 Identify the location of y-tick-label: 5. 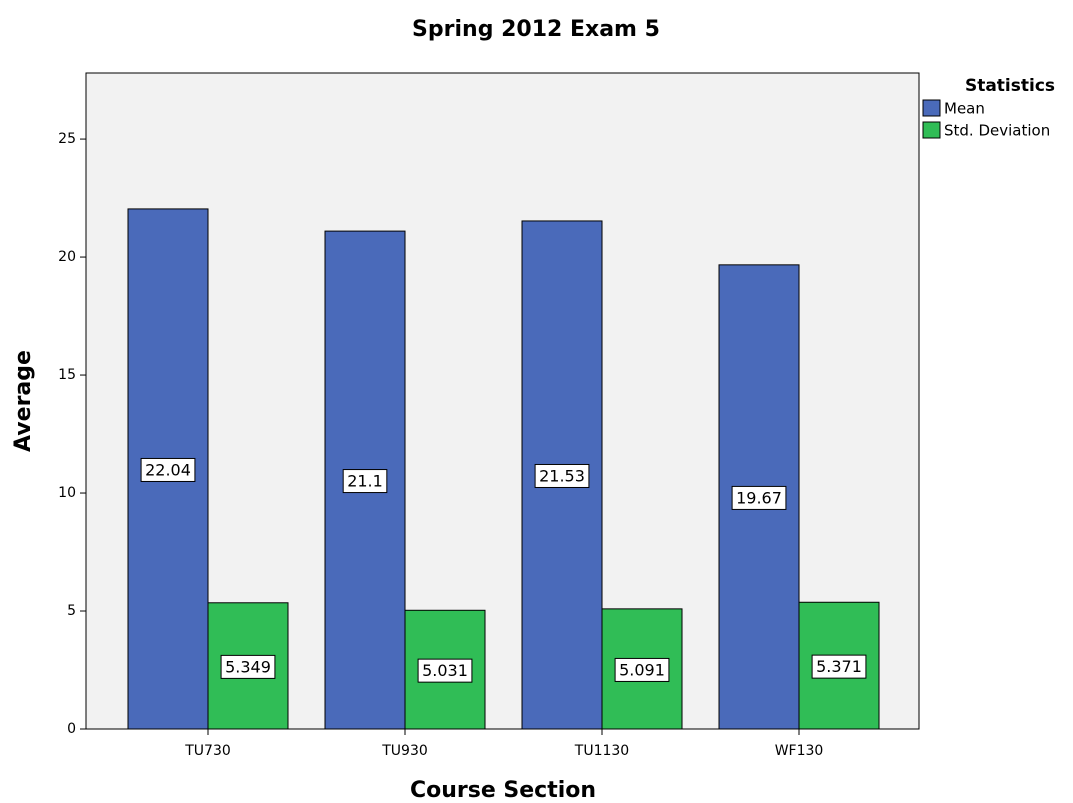
(71, 611).